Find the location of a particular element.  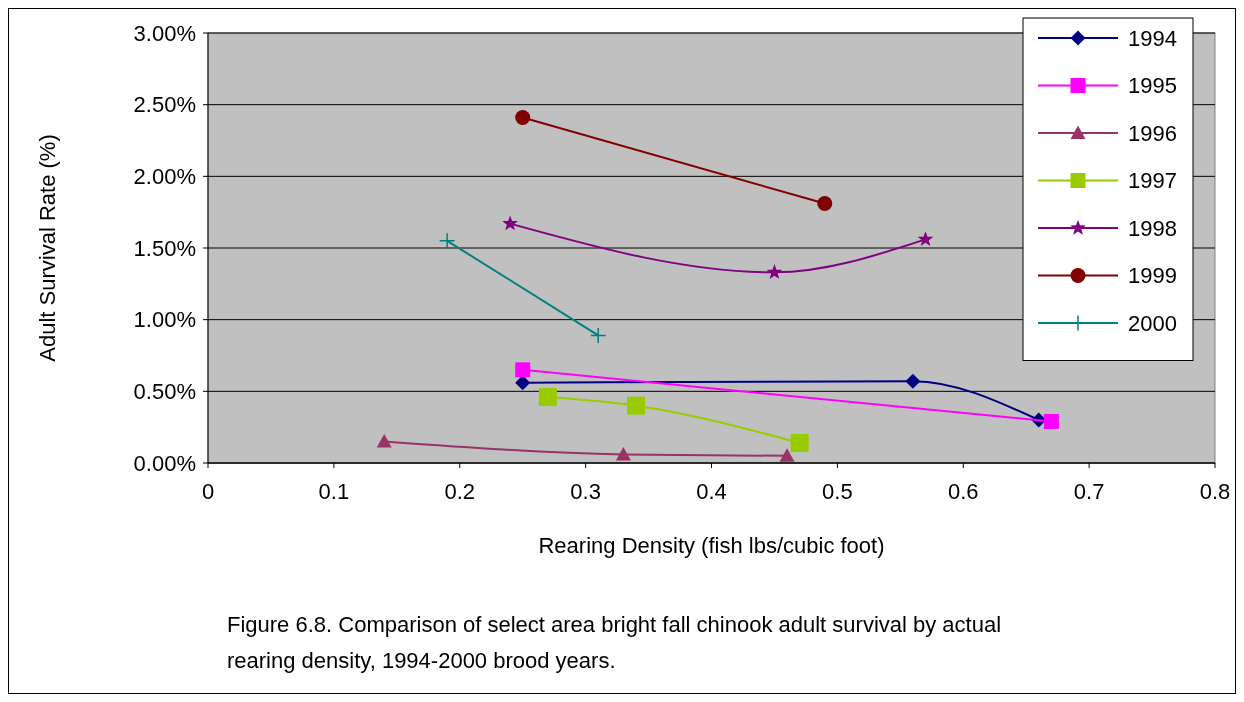

y-tick-label: 3.00% is located at coordinates (164, 33).